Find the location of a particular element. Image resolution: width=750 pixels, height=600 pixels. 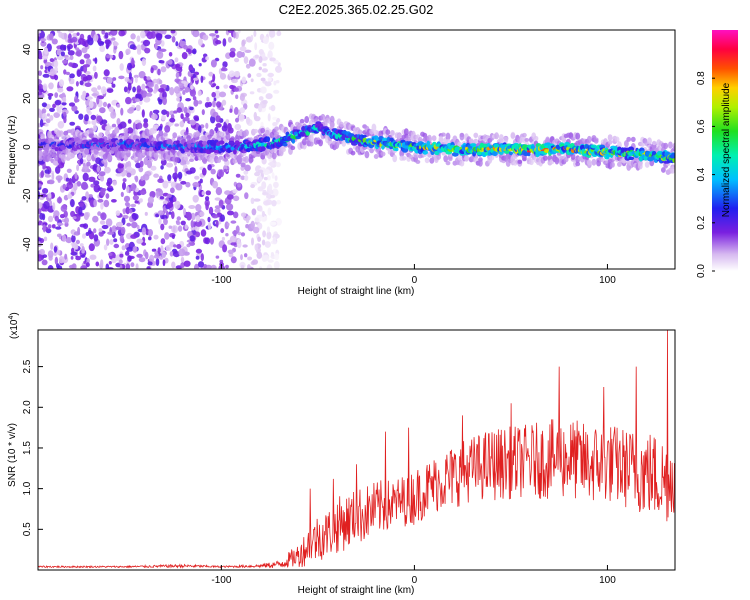

spectrogram-y-tick-label: 0 is located at coordinates (27, 147).